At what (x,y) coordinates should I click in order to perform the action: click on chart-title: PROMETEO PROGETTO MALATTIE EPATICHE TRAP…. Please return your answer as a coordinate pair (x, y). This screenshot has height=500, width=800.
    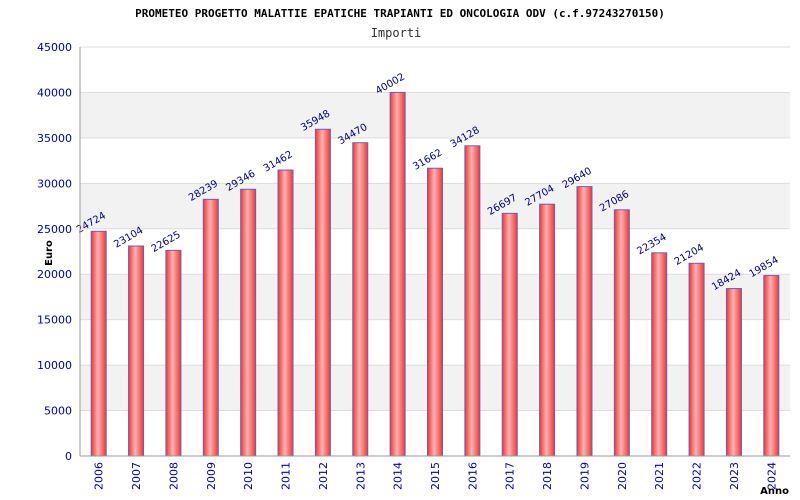
    Looking at the image, I should click on (400, 13).